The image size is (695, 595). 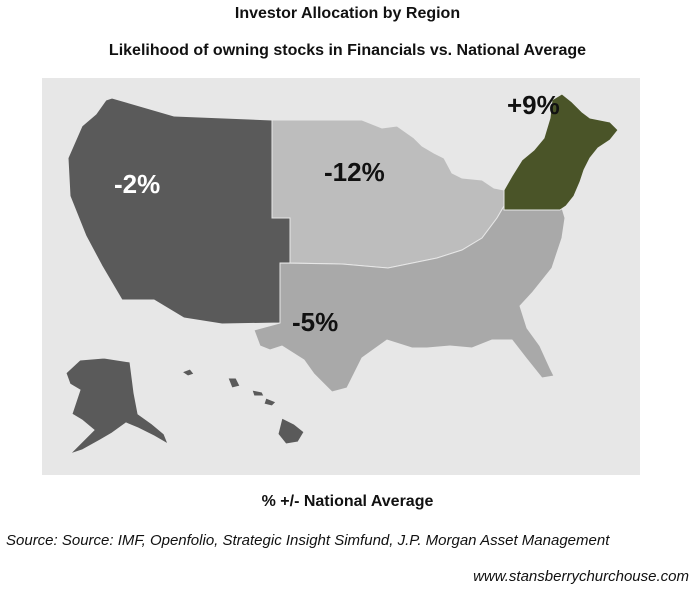 I want to click on region-west, so click(x=179, y=211).